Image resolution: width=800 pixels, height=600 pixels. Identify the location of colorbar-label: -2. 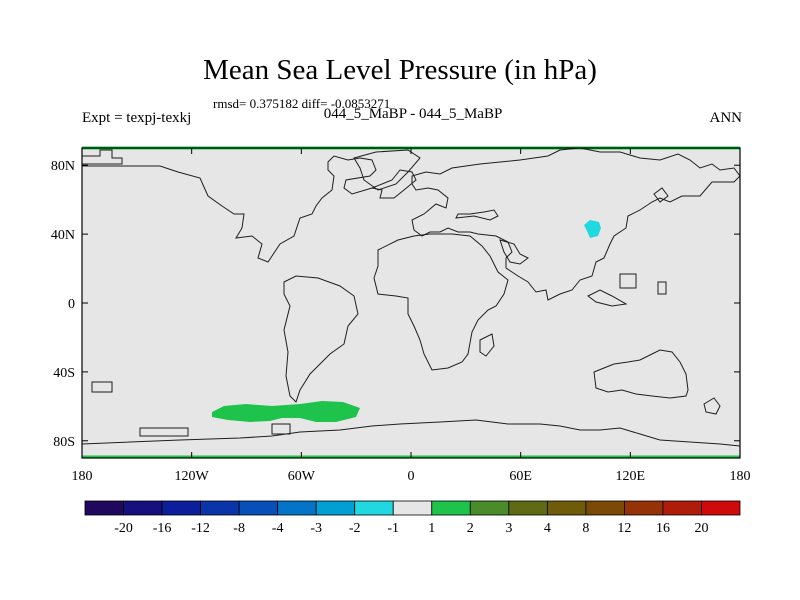
(355, 528).